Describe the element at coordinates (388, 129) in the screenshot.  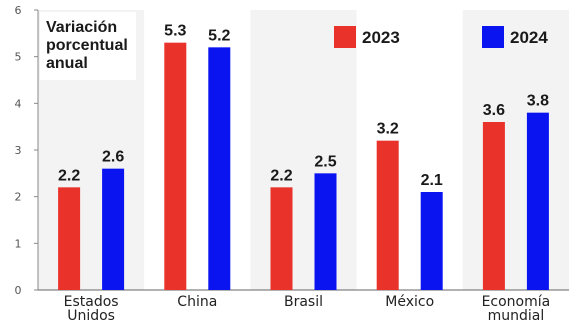
I see `value-label: 3.2` at that location.